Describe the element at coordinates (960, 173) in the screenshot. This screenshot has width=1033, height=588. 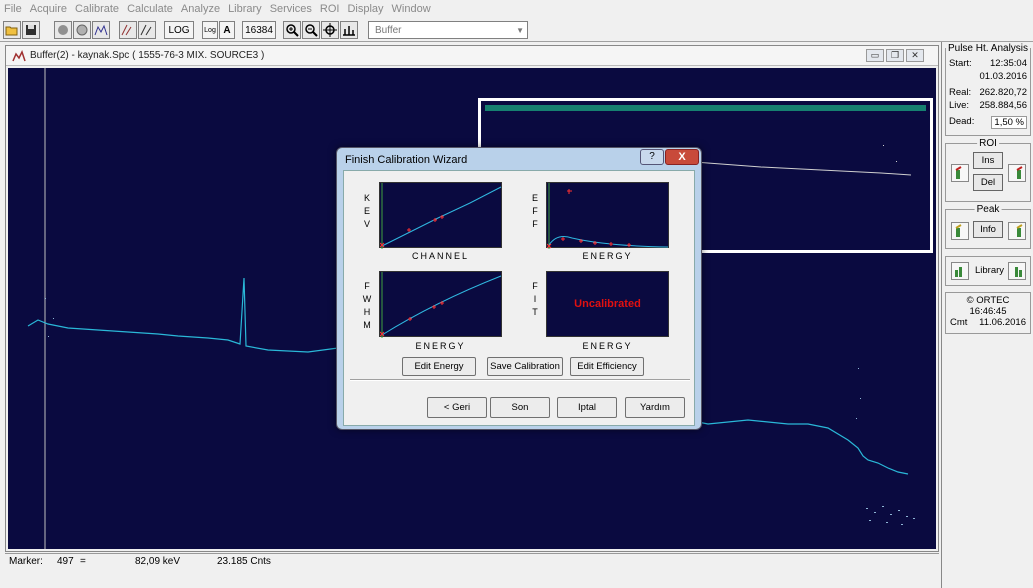
I see `roi-prev-icon` at that location.